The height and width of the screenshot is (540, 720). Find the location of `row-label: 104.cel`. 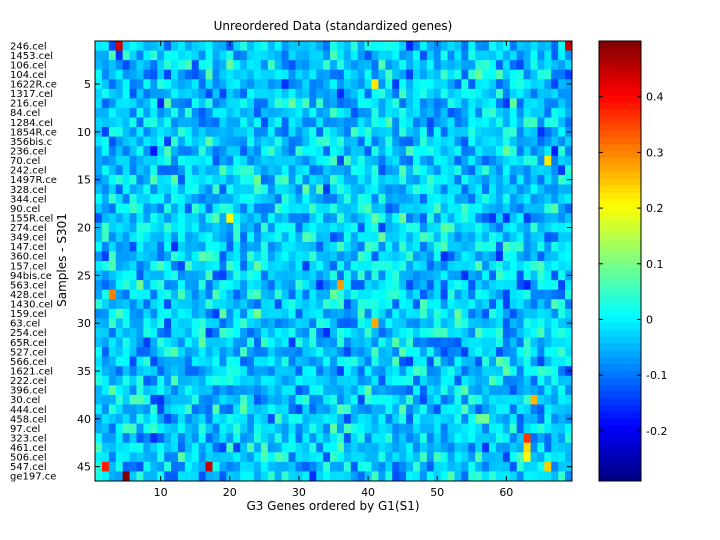

row-label: 104.cel is located at coordinates (28, 75).